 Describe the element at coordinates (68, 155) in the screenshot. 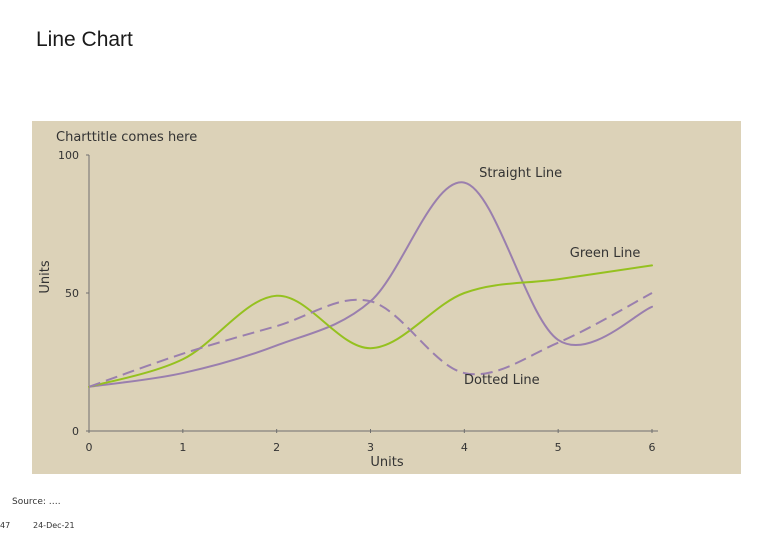

I see `y-tick-label: 100` at that location.